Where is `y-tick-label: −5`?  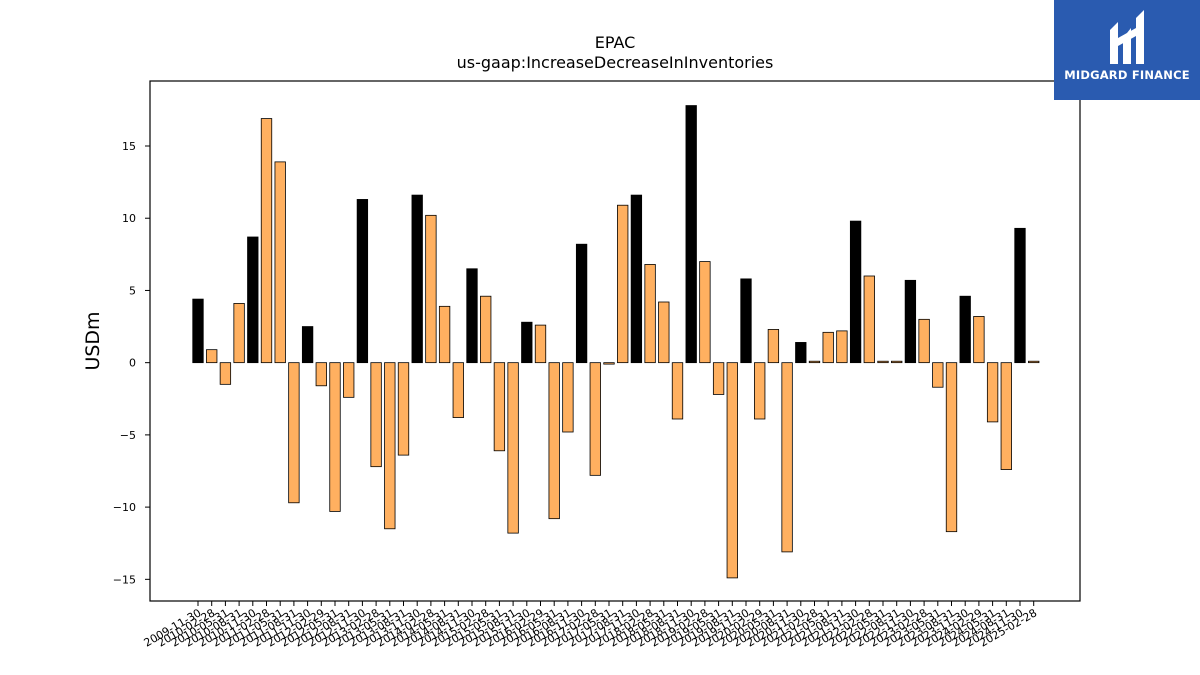 y-tick-label: −5 is located at coordinates (128, 435).